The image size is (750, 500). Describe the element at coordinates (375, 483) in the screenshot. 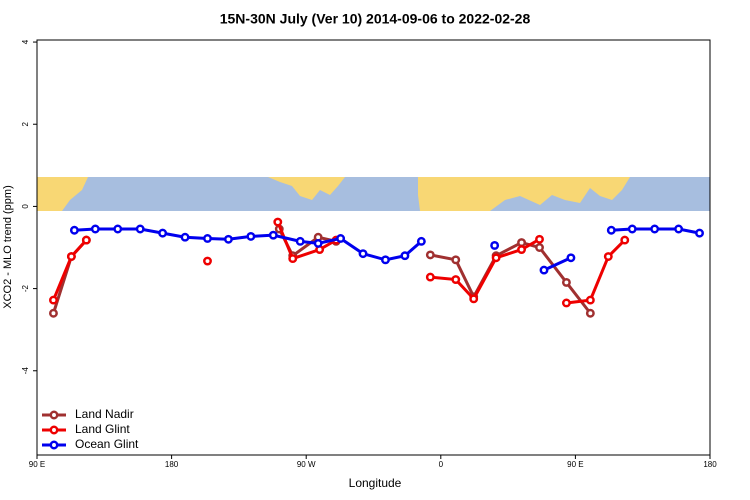

I see `x-axis-label: Longitude` at that location.